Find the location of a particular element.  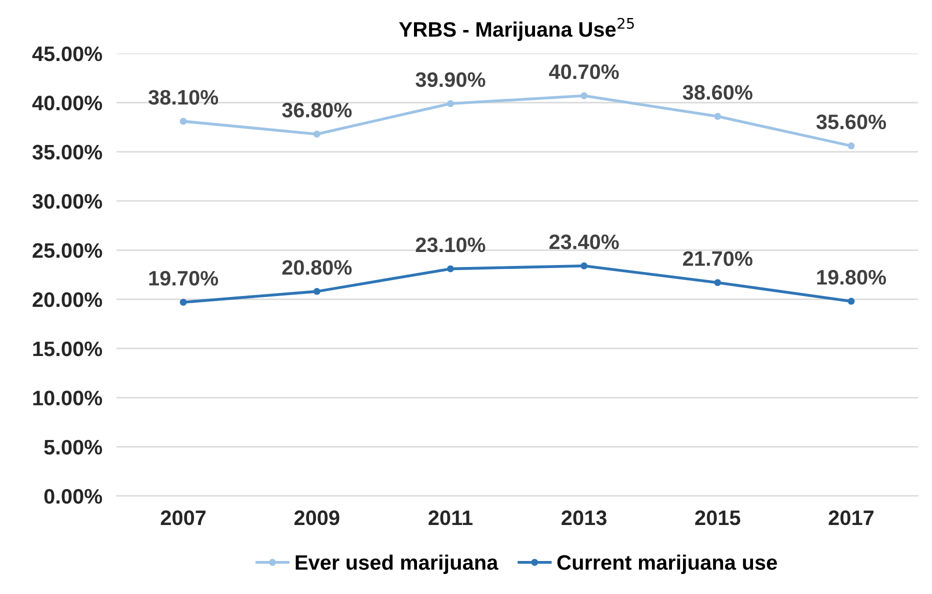

data-label: 21.70% is located at coordinates (717, 258).